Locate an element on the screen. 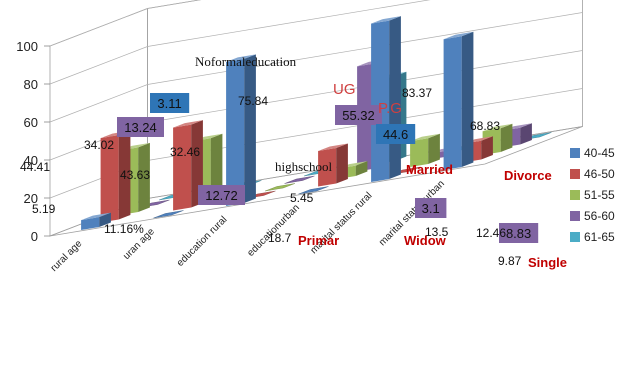 This screenshot has width=619, height=385. legend-label: 56-60 is located at coordinates (599, 216).